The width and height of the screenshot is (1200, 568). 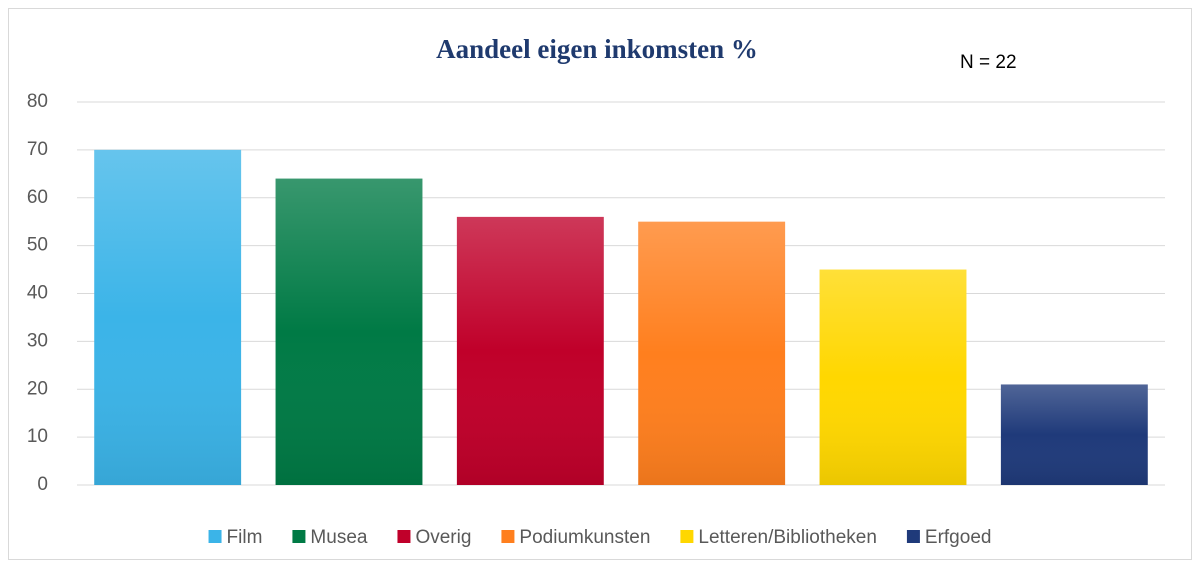 I want to click on legend-label: Podiumkunsten, so click(x=584, y=537).